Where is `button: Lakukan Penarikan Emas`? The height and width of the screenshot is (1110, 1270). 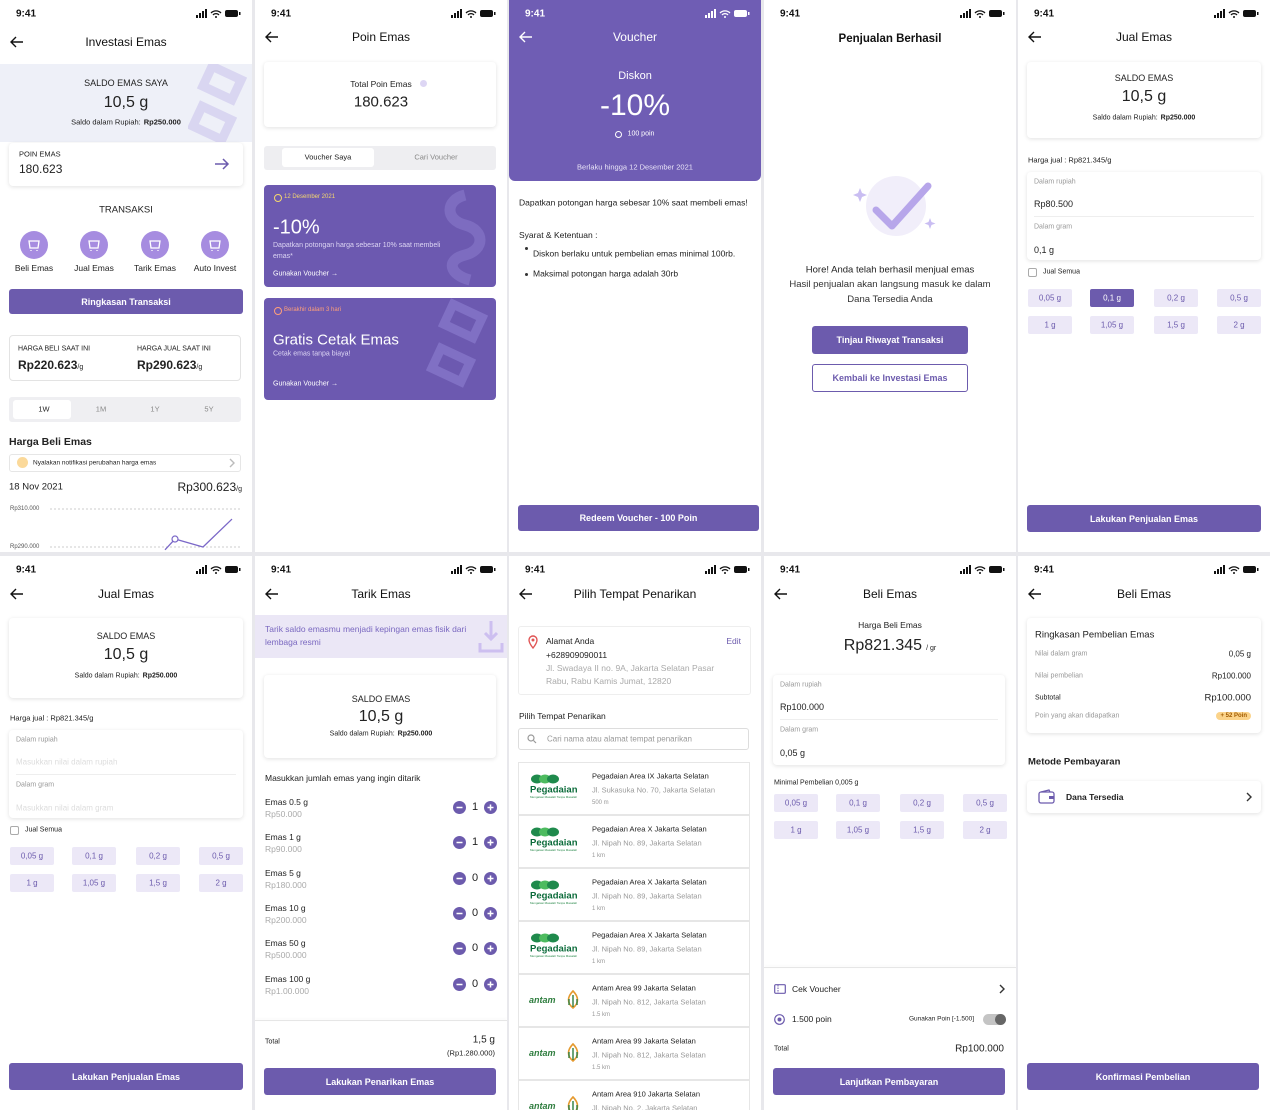
button: Lakukan Penarikan Emas is located at coordinates (380, 1081).